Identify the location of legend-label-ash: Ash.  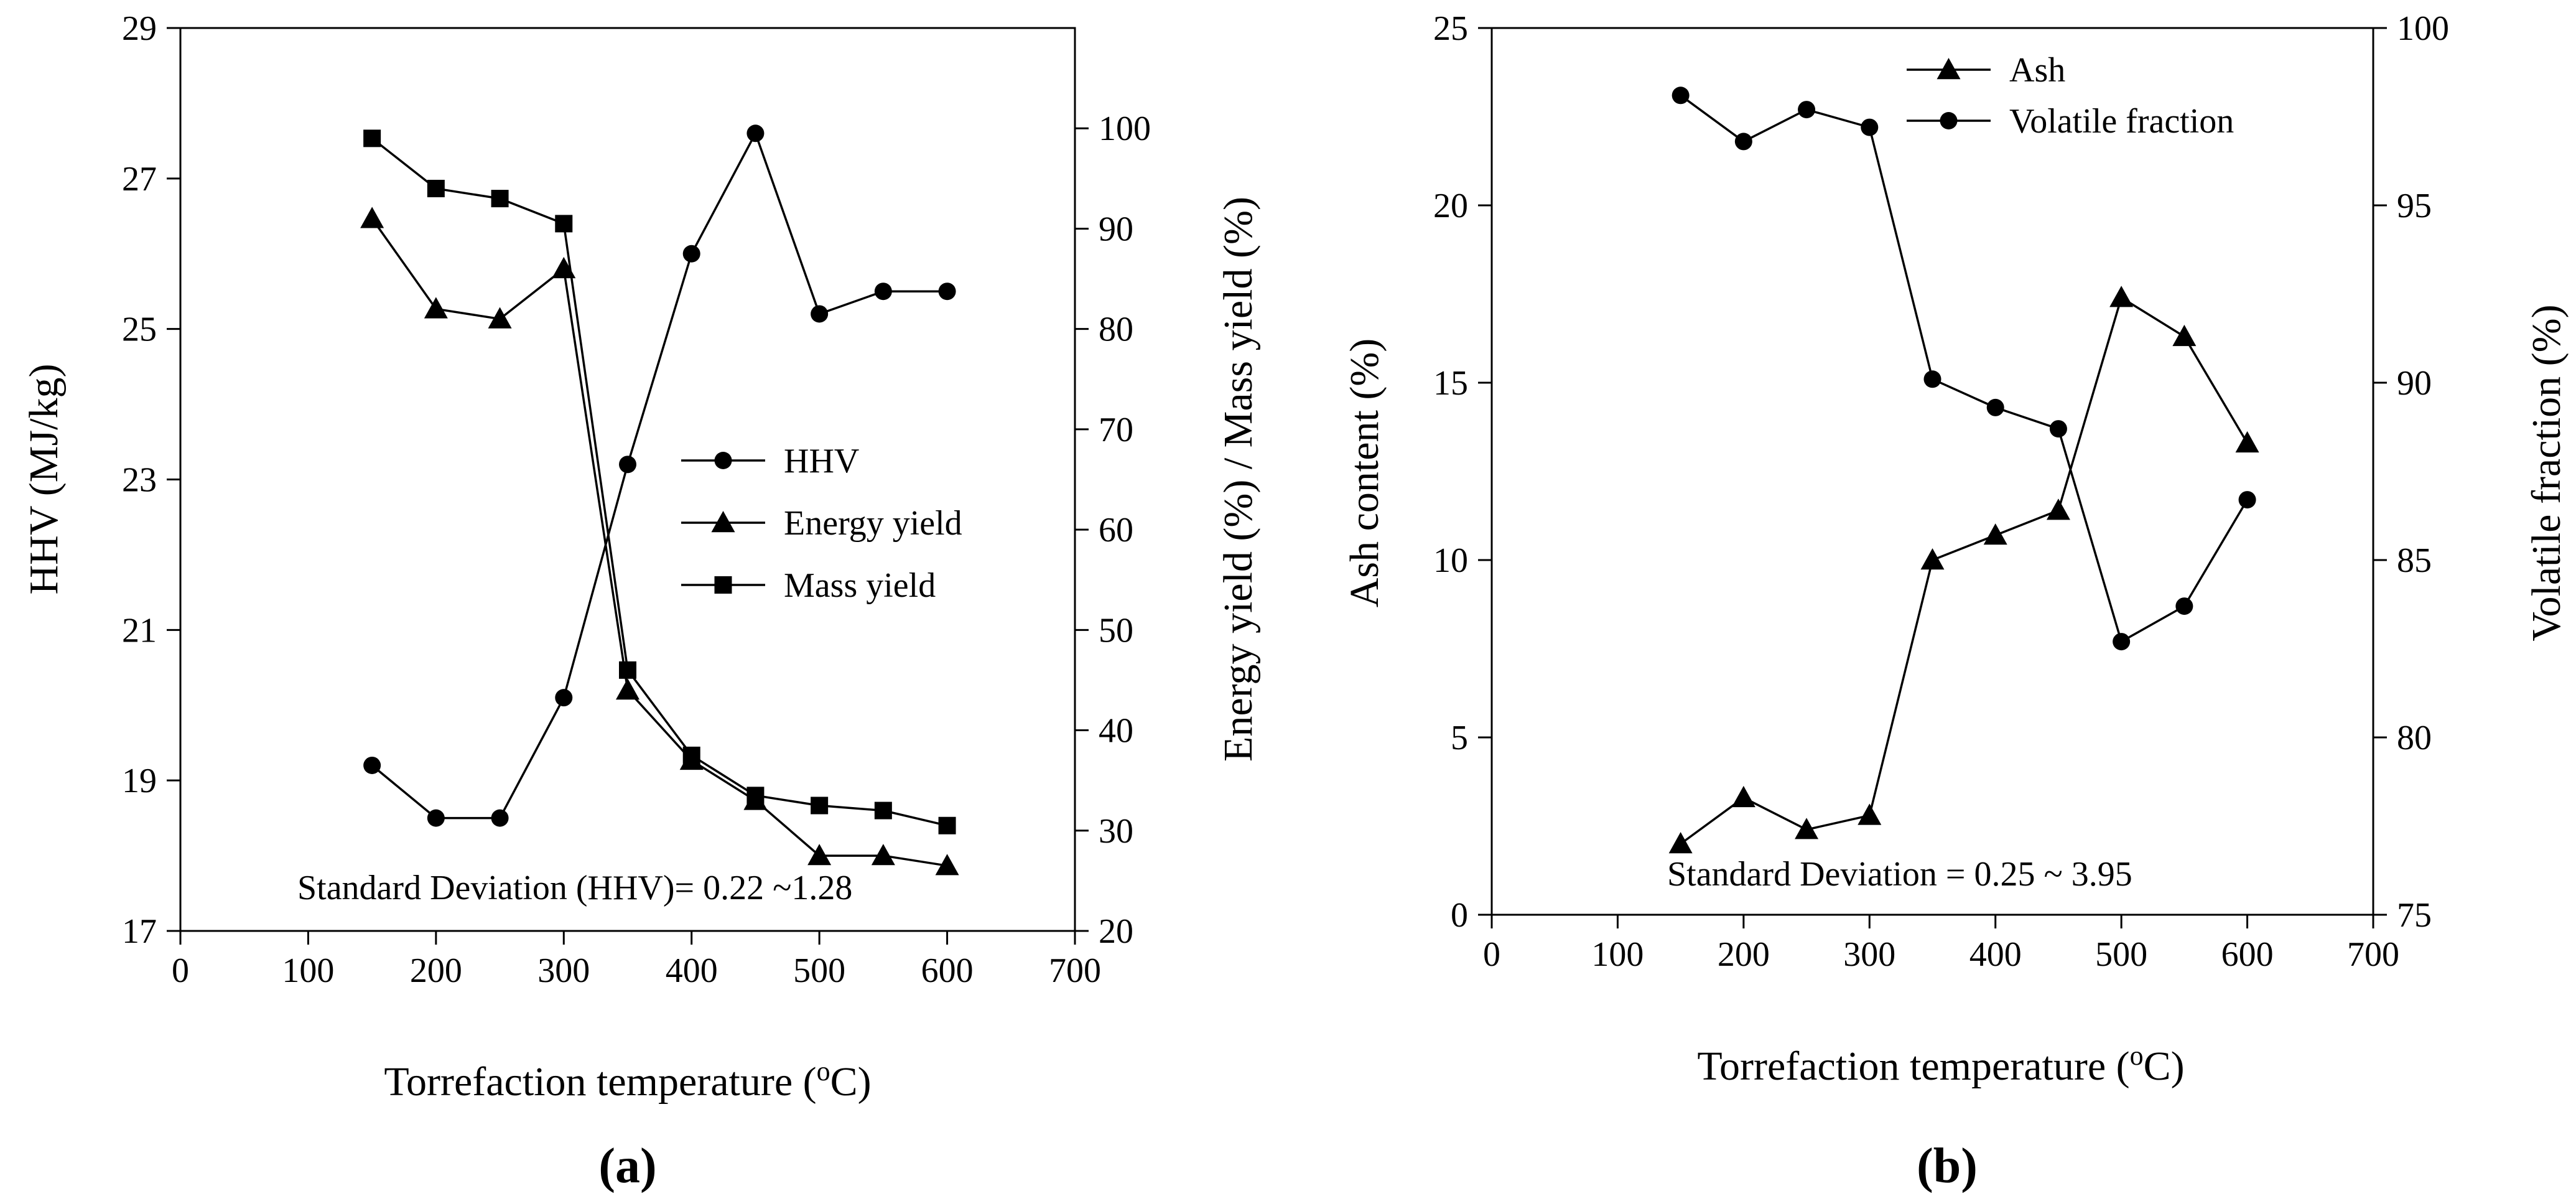
(2037, 70).